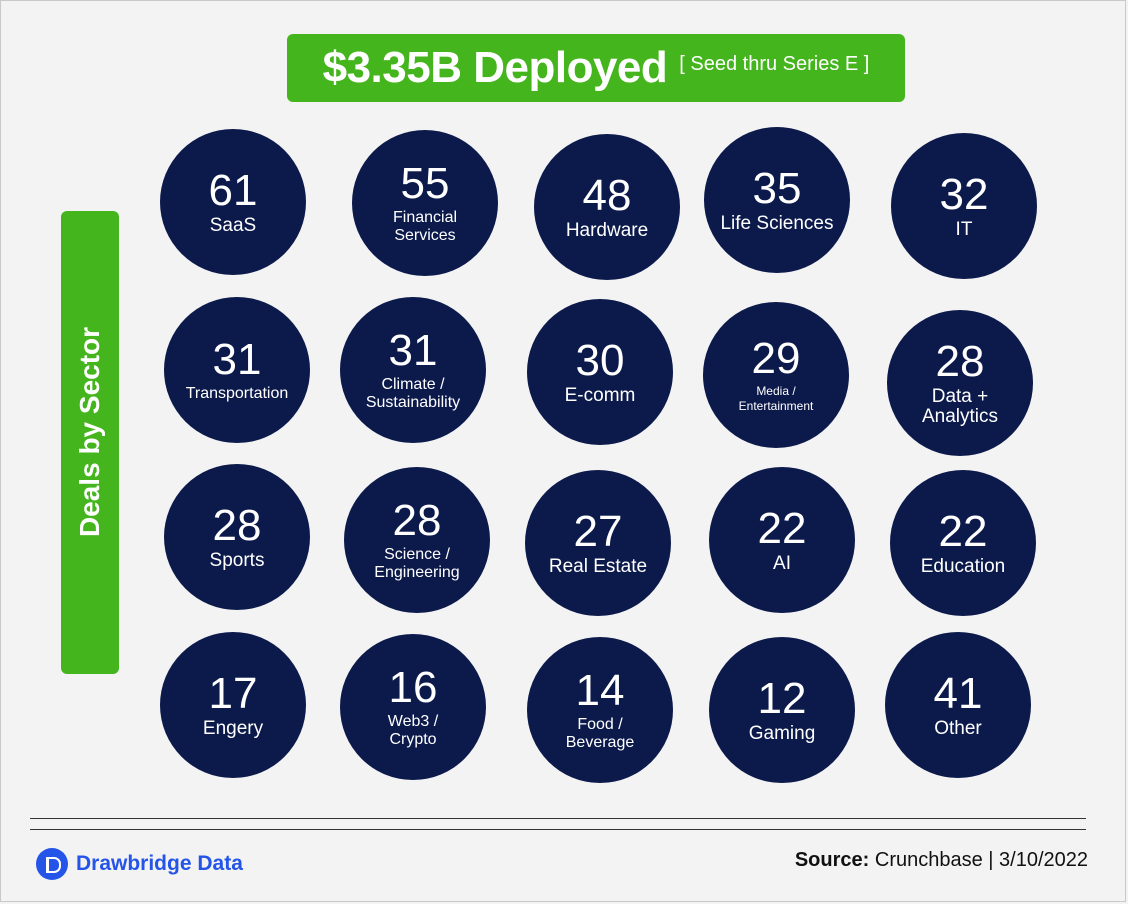 Image resolution: width=1128 pixels, height=904 pixels. What do you see at coordinates (774, 63) in the screenshot?
I see `chart-subtitle: [ Seed thru Series E ]` at bounding box center [774, 63].